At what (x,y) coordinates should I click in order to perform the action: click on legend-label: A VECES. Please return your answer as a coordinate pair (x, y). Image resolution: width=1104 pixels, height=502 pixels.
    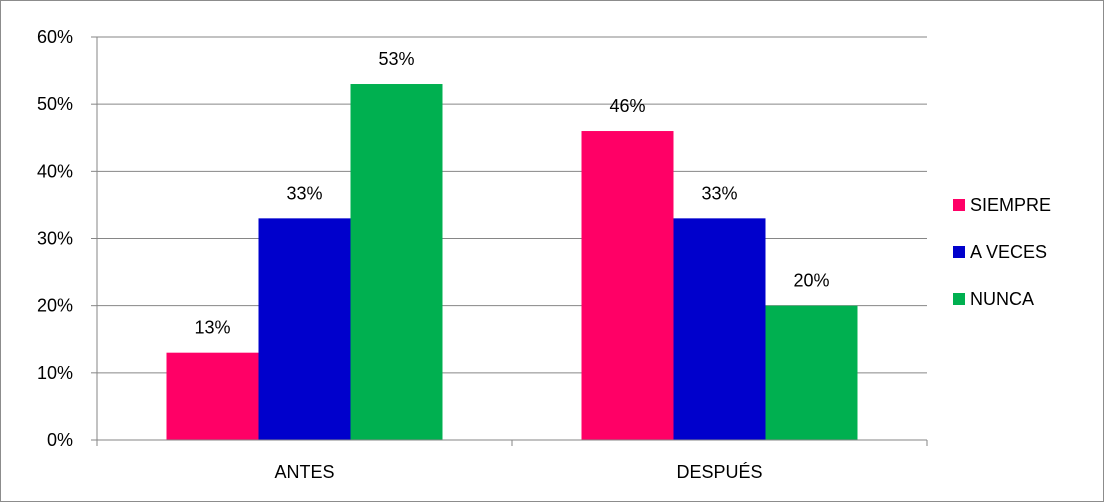
    Looking at the image, I should click on (1008, 252).